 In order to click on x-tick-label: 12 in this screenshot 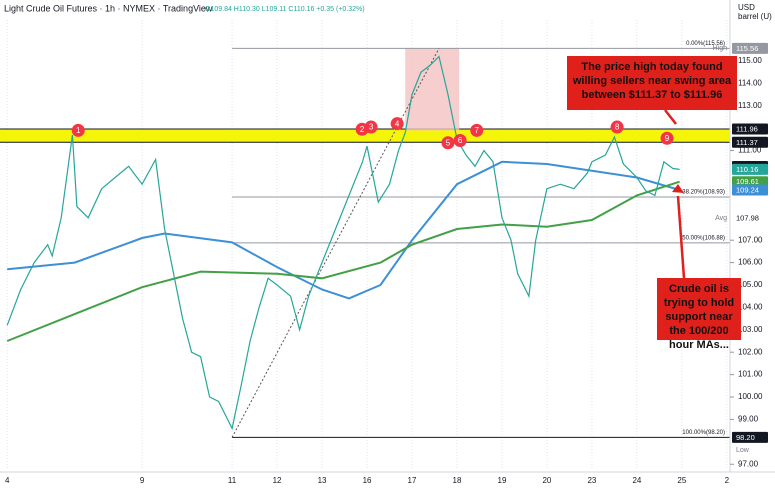, I will do `click(277, 480)`.